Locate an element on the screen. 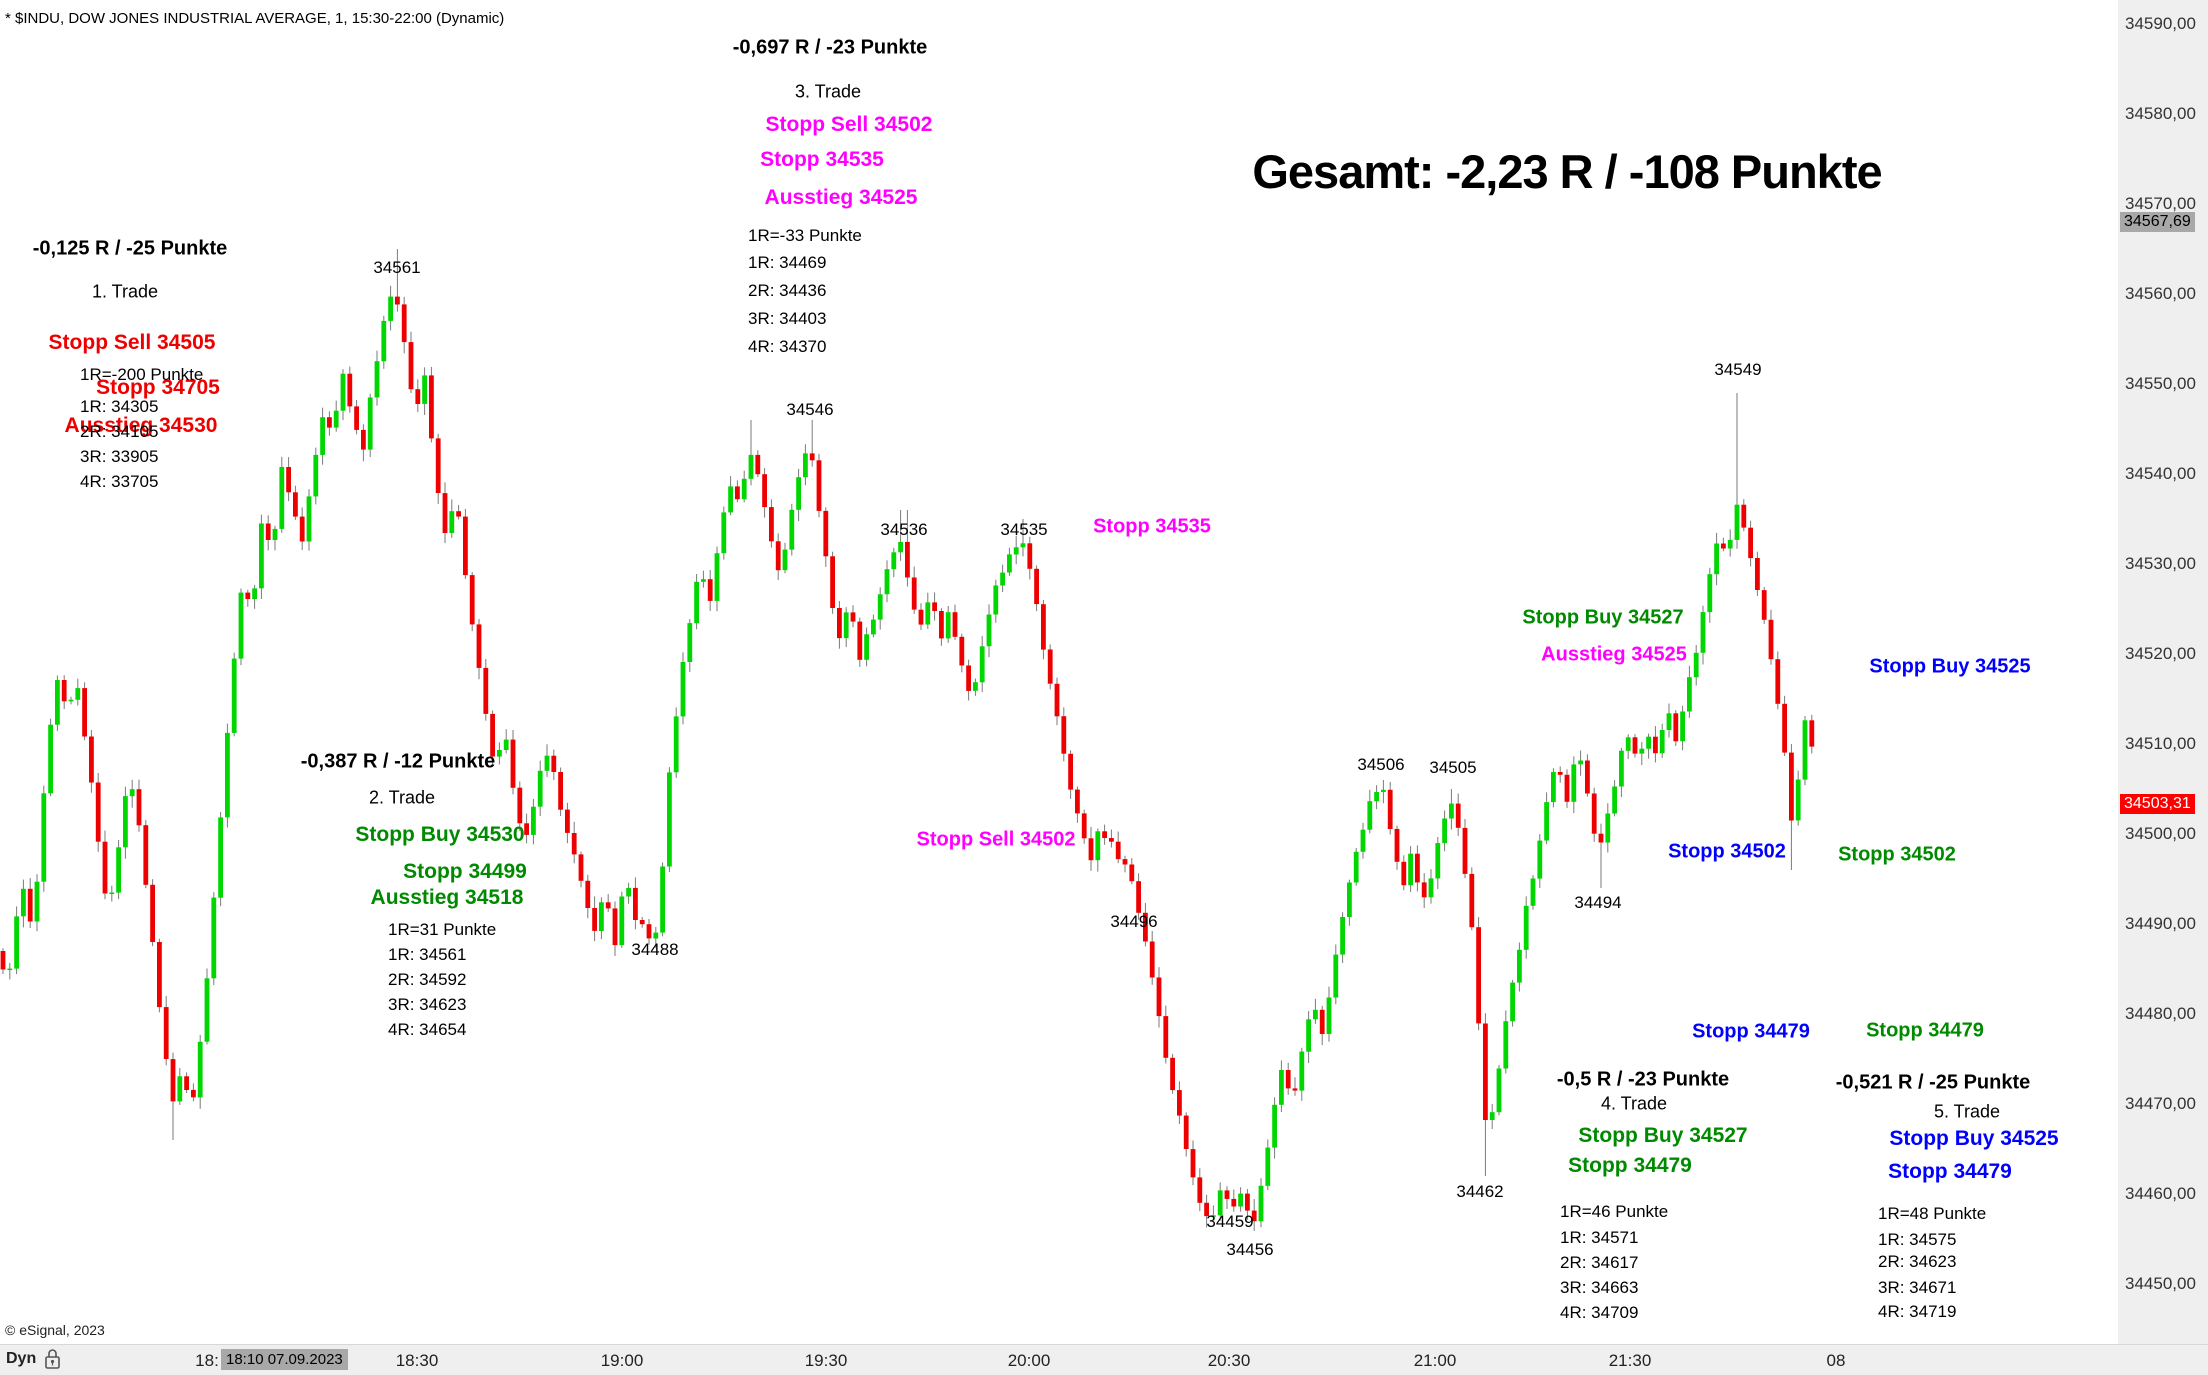  price-tick: 34580,00 is located at coordinates (2160, 113).